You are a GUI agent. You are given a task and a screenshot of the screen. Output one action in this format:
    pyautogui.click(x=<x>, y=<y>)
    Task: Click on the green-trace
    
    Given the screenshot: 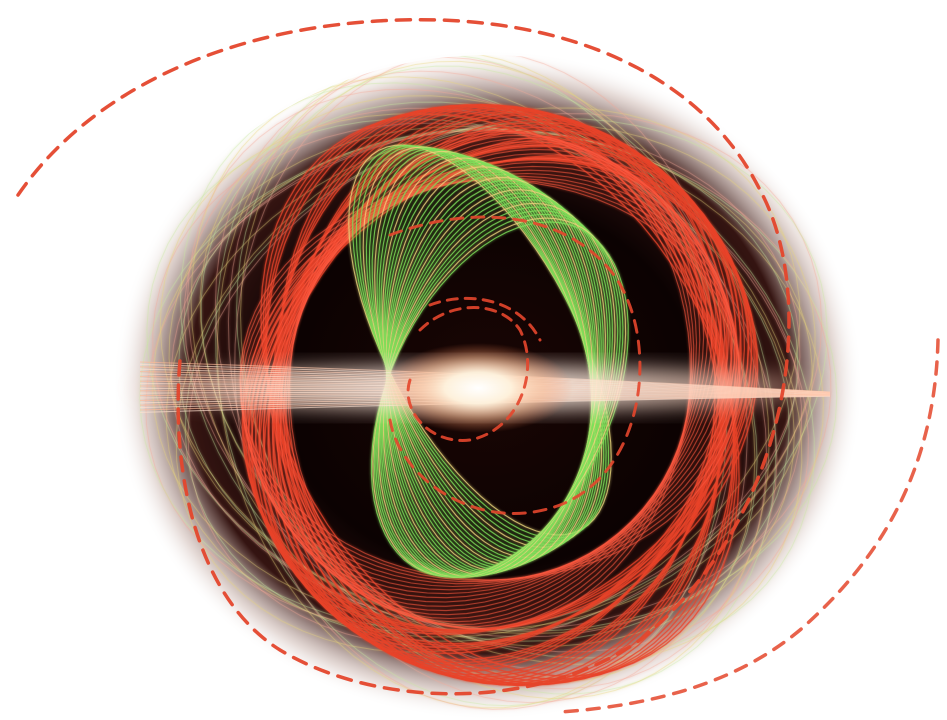 What is the action you would take?
    pyautogui.click(x=499, y=399)
    